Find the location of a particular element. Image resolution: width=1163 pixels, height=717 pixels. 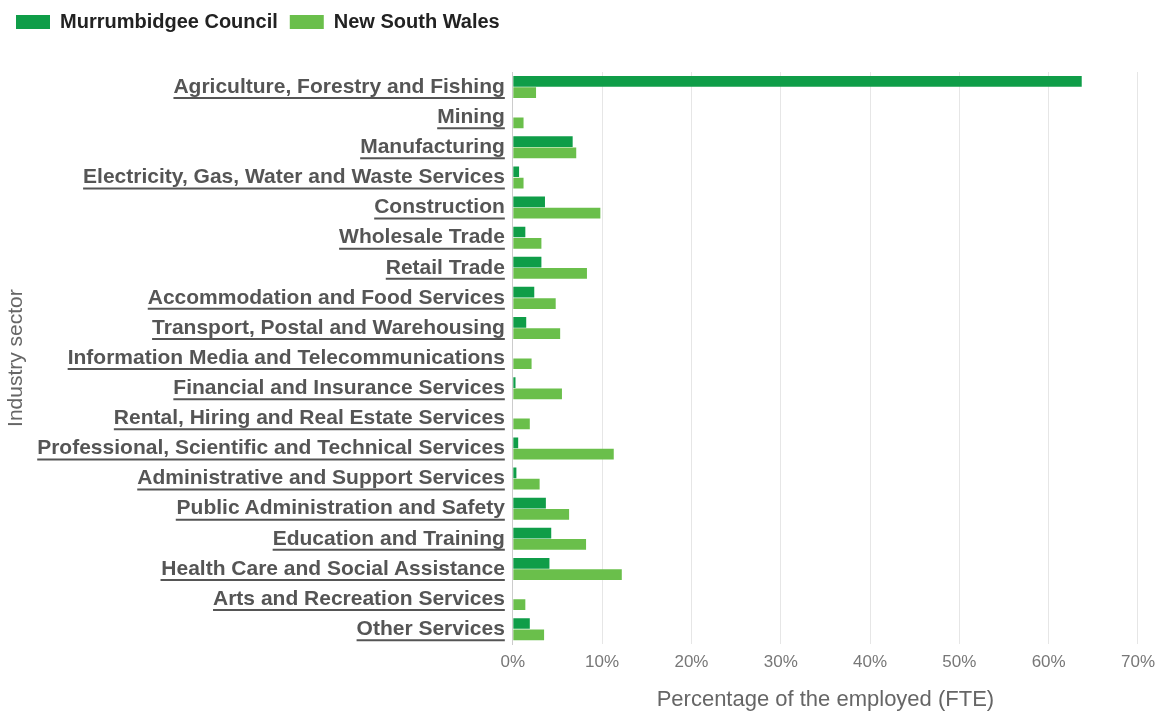

y-tick-label: Manufacturing is located at coordinates (432, 146).